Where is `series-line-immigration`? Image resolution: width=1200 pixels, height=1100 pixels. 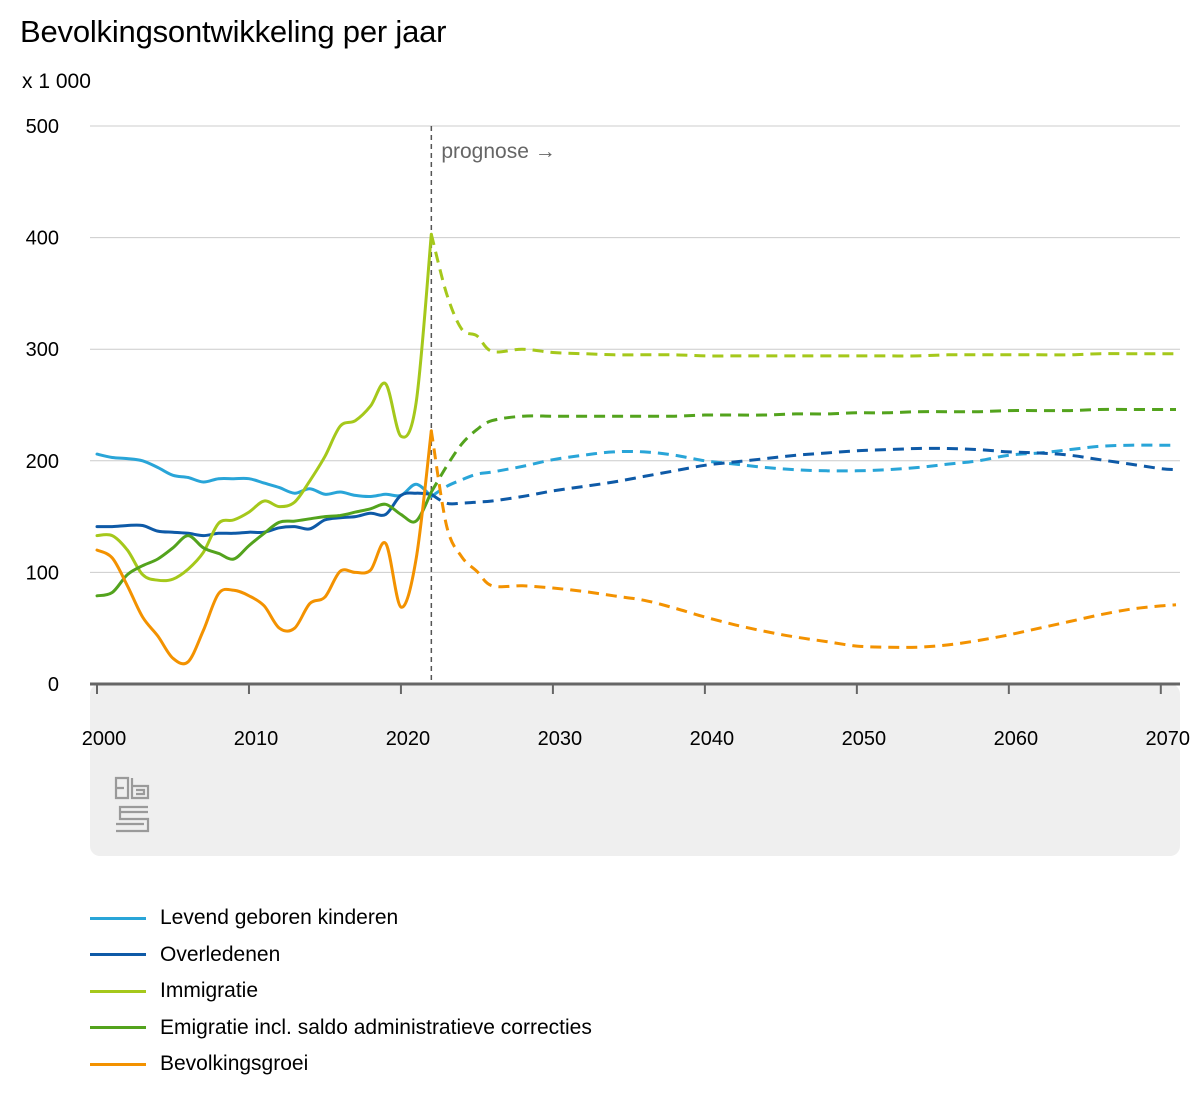 series-line-immigration is located at coordinates (264, 407).